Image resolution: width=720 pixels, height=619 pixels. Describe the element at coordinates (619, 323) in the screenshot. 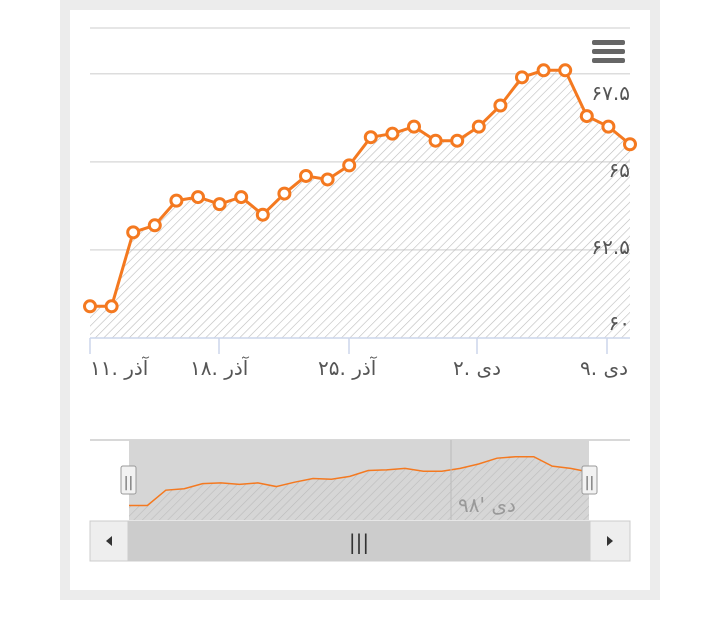

I see `y-tick-label: ۶۰` at that location.